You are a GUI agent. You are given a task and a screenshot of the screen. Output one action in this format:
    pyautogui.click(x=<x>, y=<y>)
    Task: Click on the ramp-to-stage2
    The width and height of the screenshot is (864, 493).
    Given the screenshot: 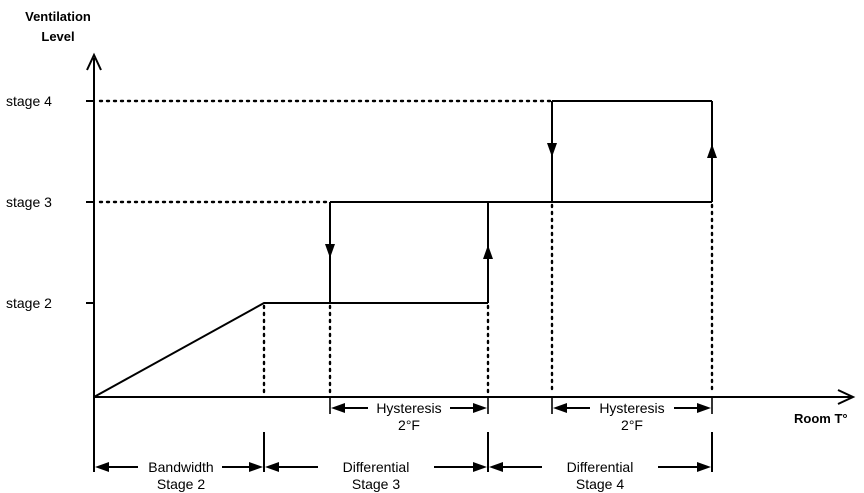 What is the action you would take?
    pyautogui.click(x=290, y=350)
    